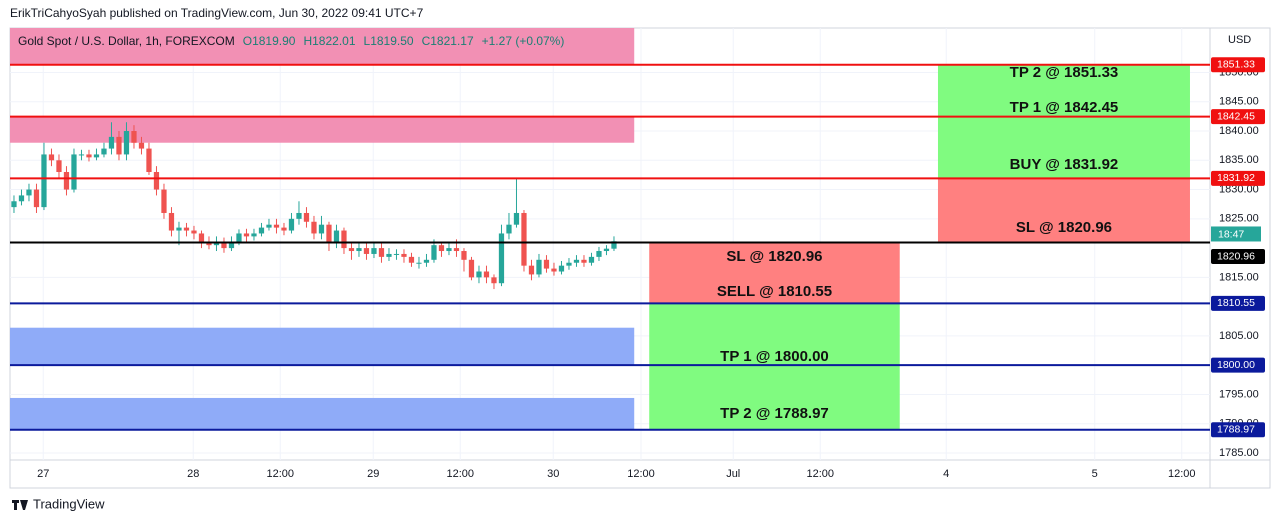 This screenshot has height=523, width=1280. I want to click on y-tick-label: 1825.00, so click(1239, 219).